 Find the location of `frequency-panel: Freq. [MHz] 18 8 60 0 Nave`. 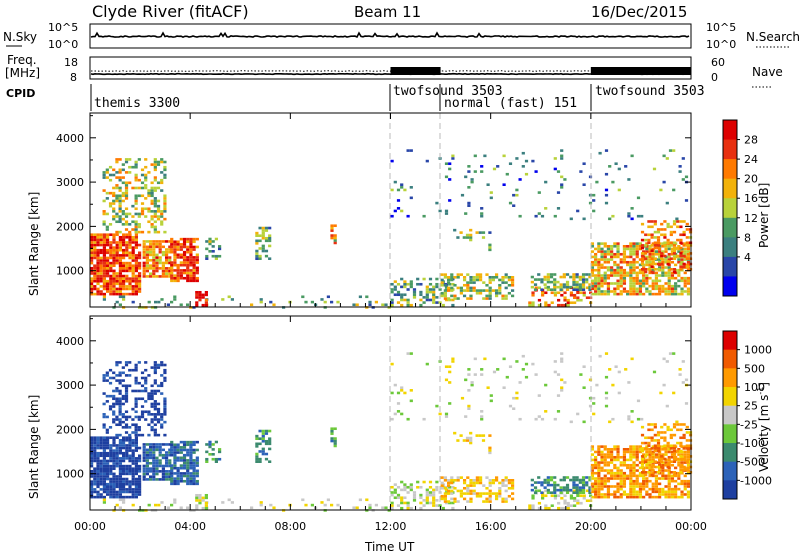

frequency-panel: Freq. [MHz] 18 8 60 0 Nave is located at coordinates (394, 70).